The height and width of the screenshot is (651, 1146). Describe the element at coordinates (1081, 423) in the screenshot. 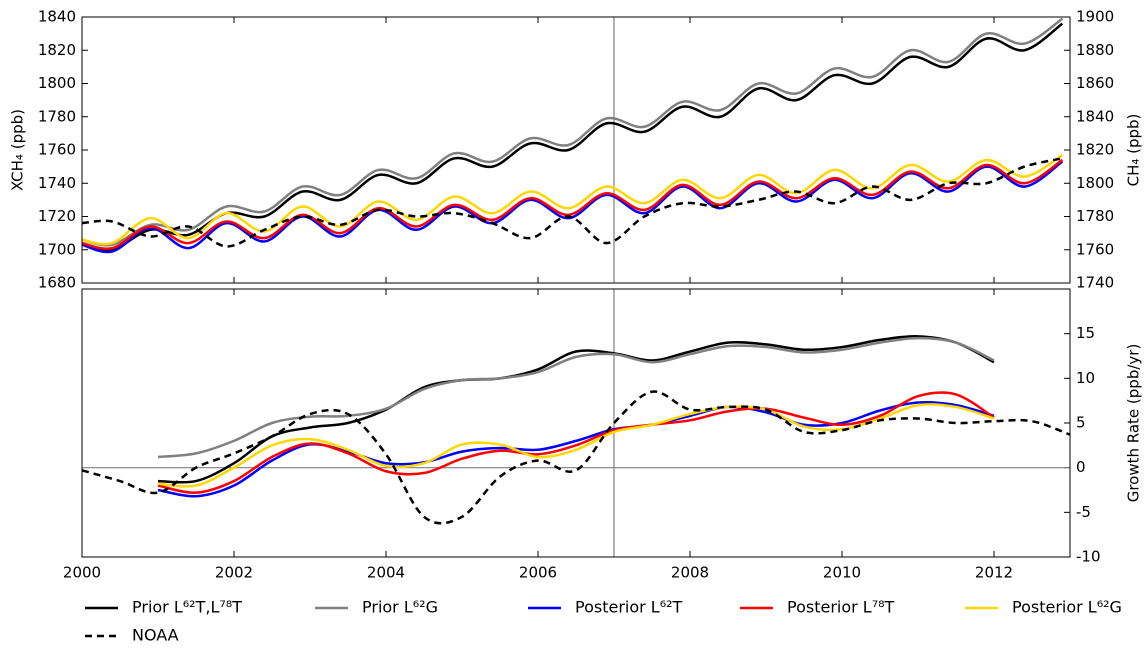

I see `y2-tick-label: 5` at that location.